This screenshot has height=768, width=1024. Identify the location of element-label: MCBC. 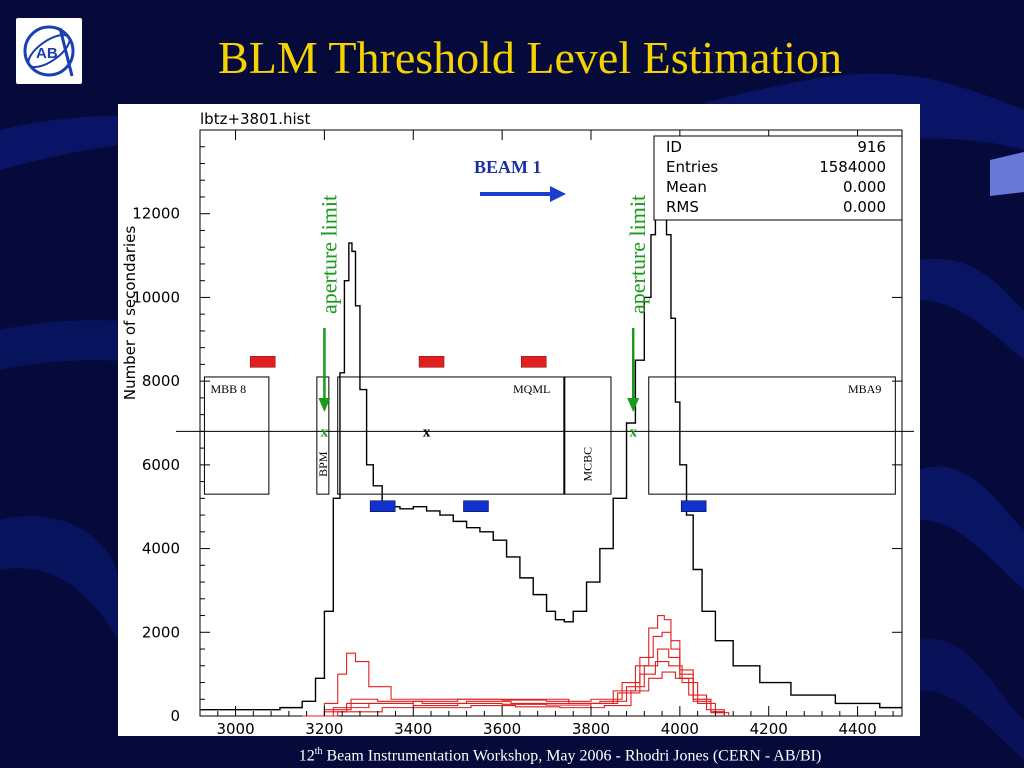
(588, 464).